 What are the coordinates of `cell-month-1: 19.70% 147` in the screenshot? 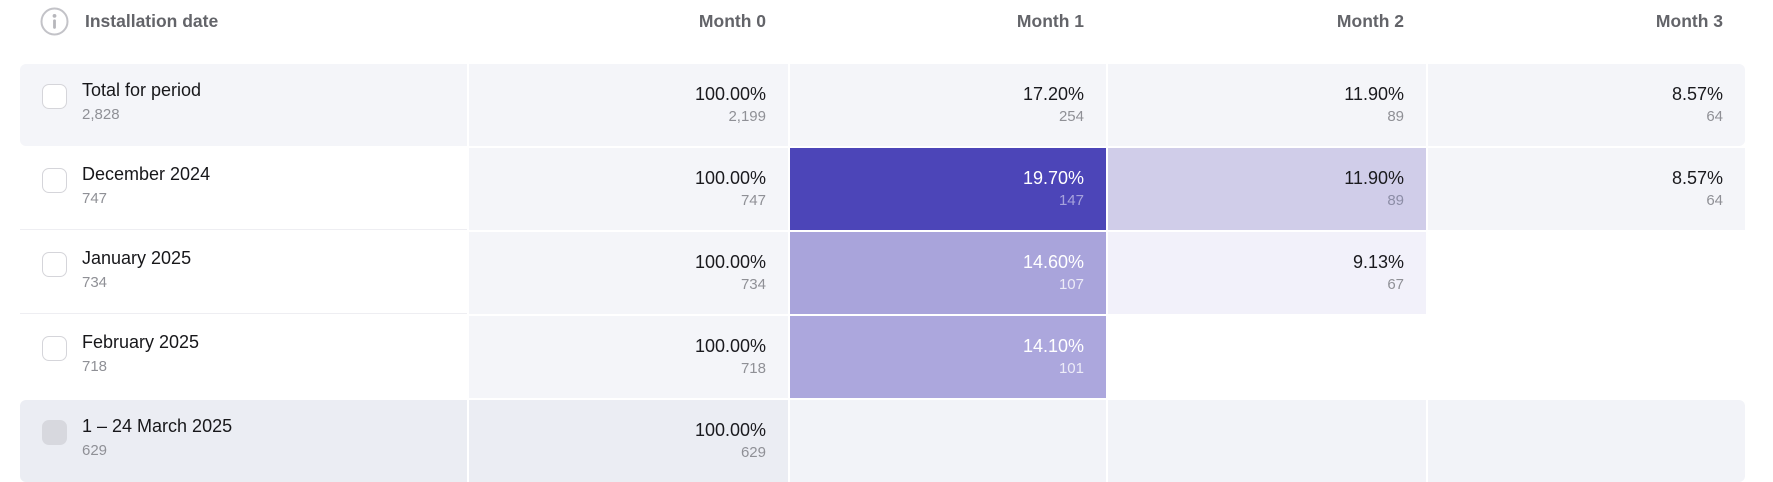 It's located at (948, 189).